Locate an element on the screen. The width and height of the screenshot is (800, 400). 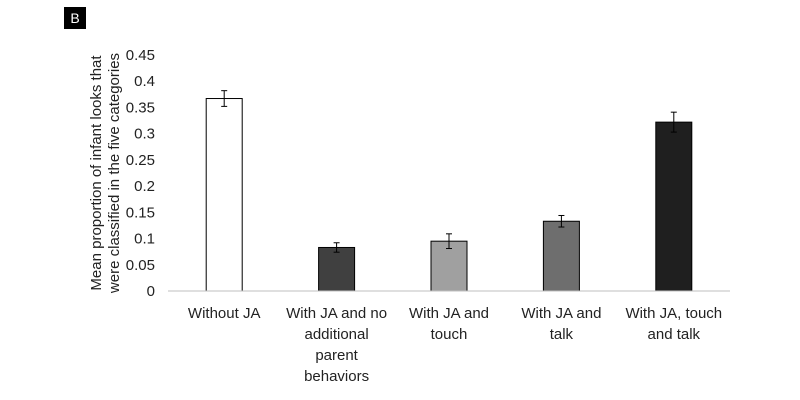
y-tick-label: 0.35 is located at coordinates (140, 107).